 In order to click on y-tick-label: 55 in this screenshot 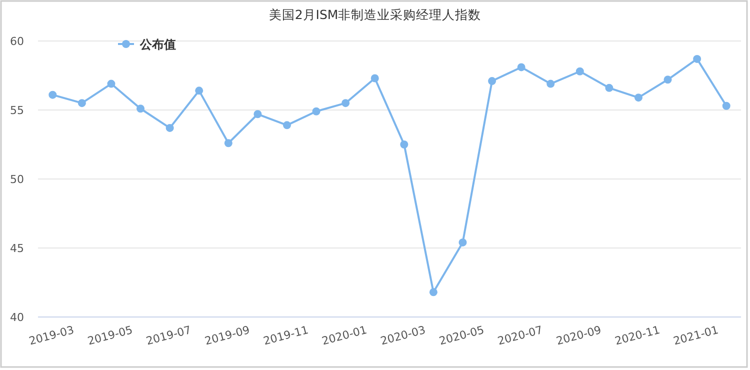, I will do `click(17, 110)`.